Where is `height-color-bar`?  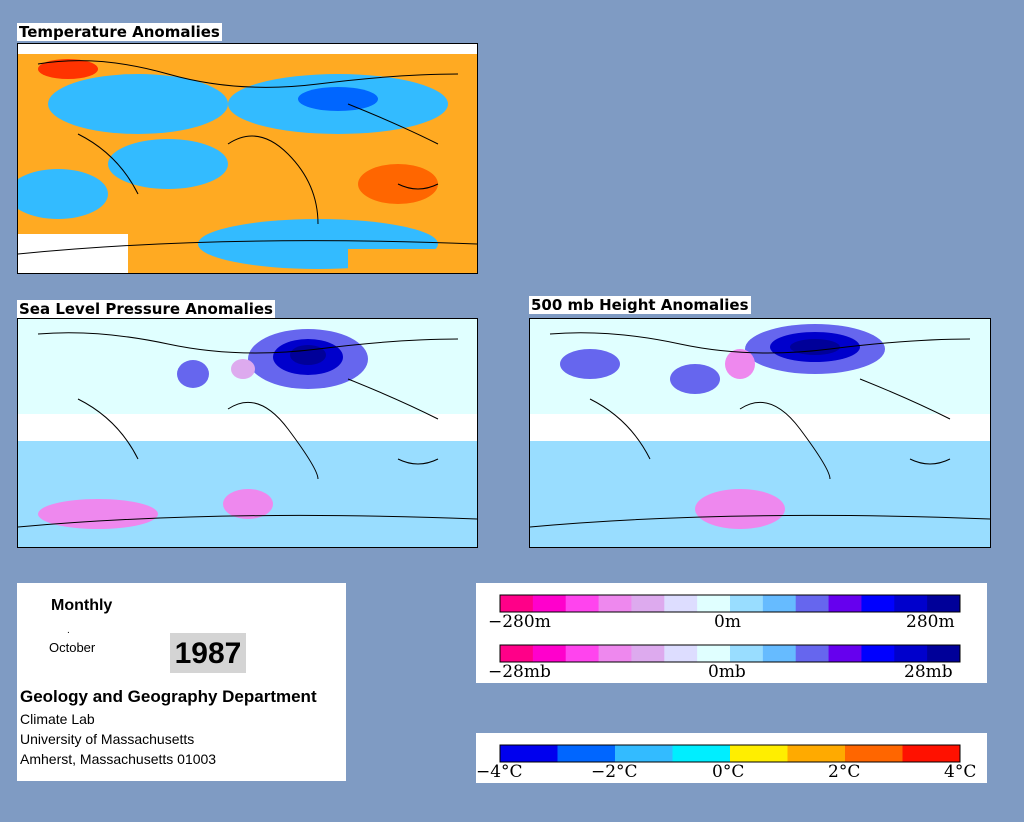 height-color-bar is located at coordinates (730, 603).